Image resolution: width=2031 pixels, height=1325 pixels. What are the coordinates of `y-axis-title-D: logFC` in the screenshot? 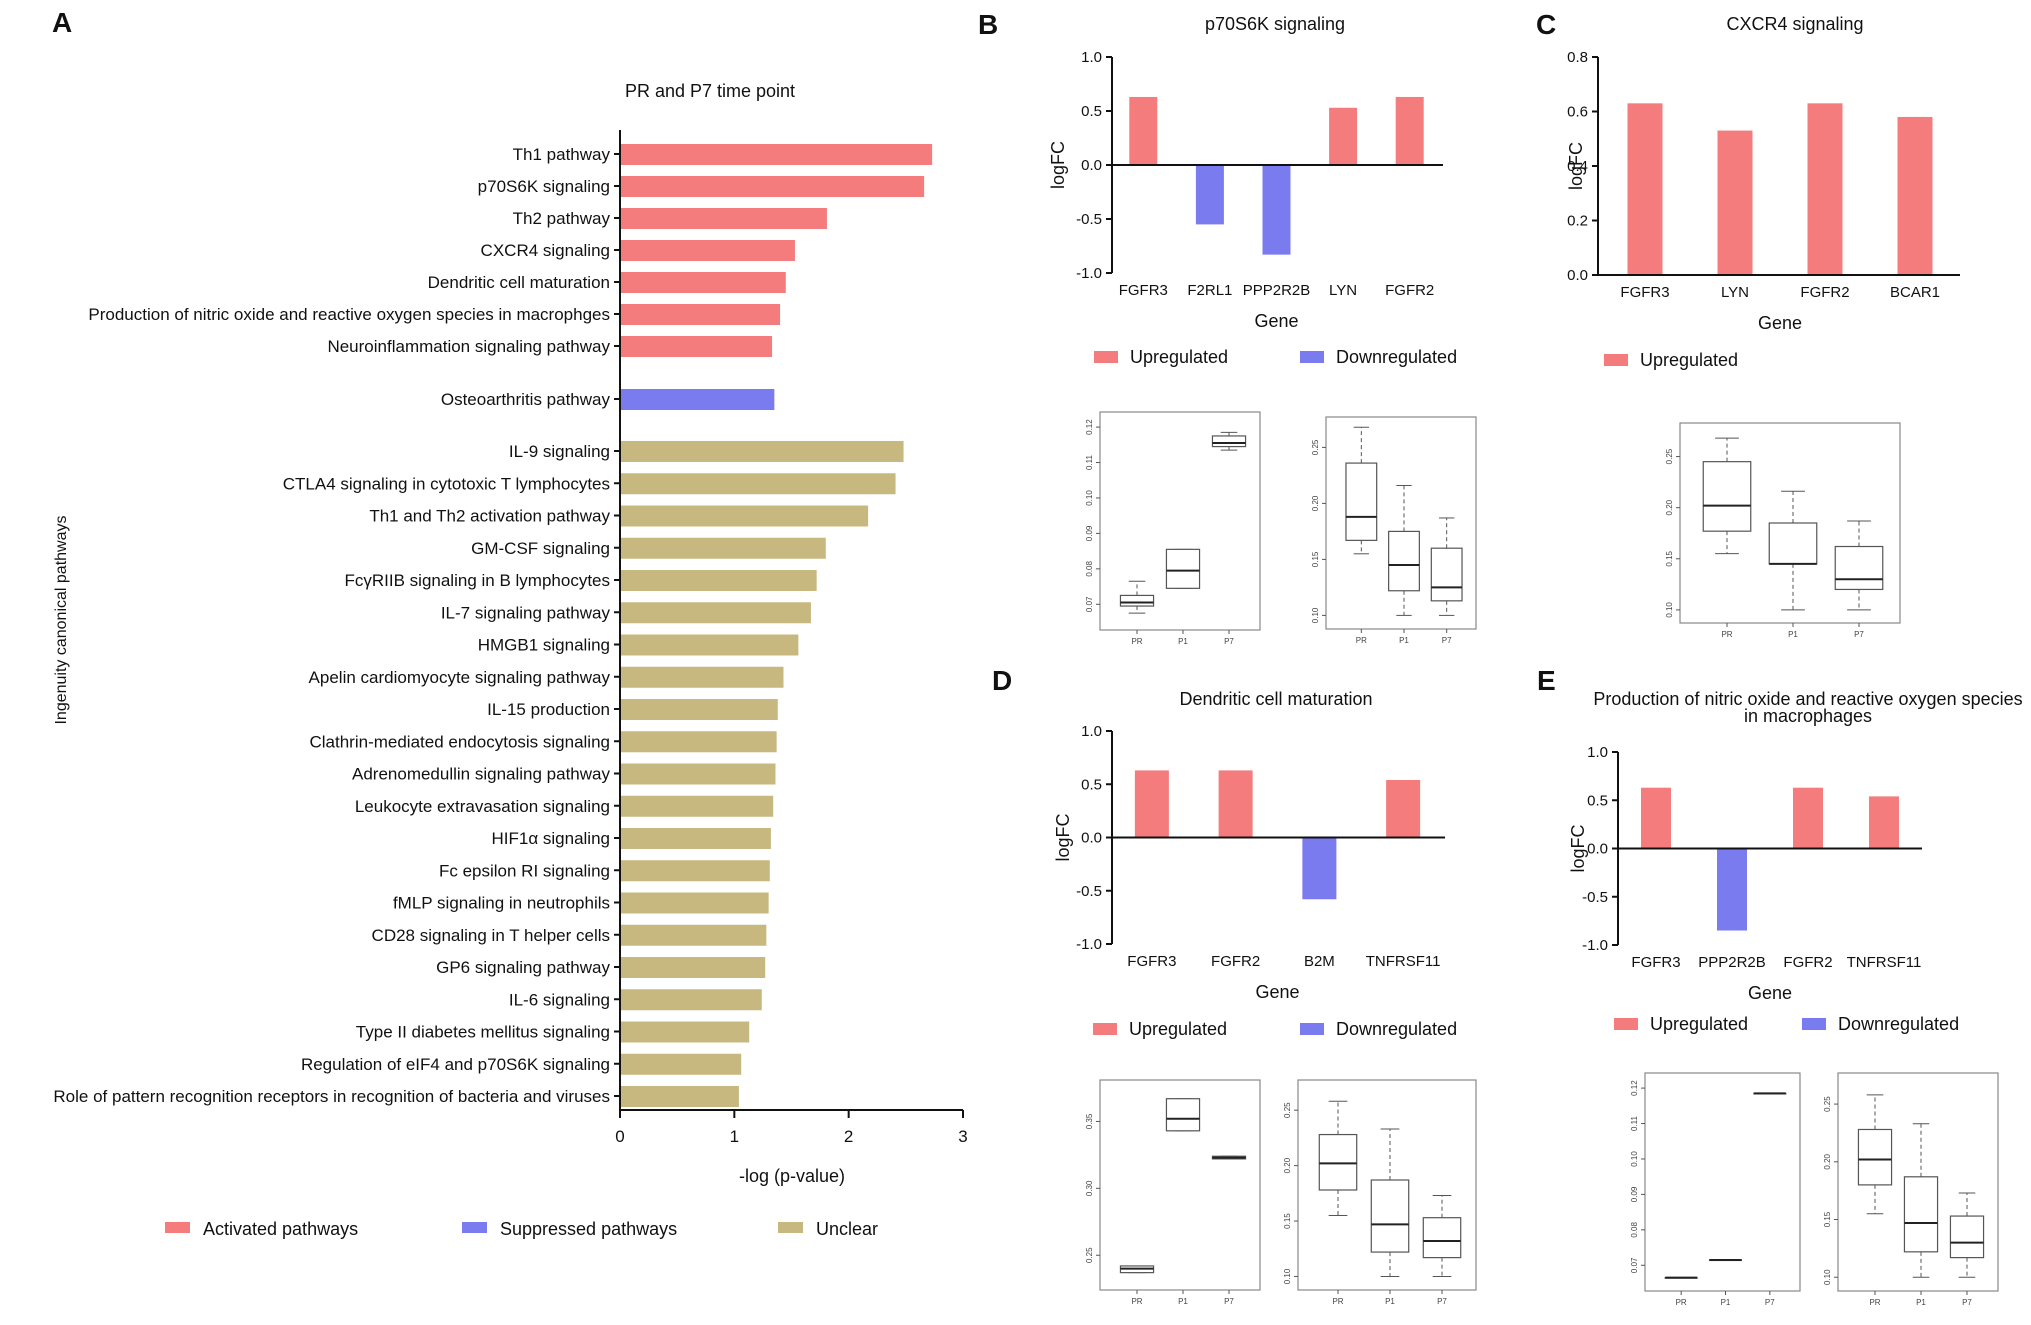 It's located at (1063, 837).